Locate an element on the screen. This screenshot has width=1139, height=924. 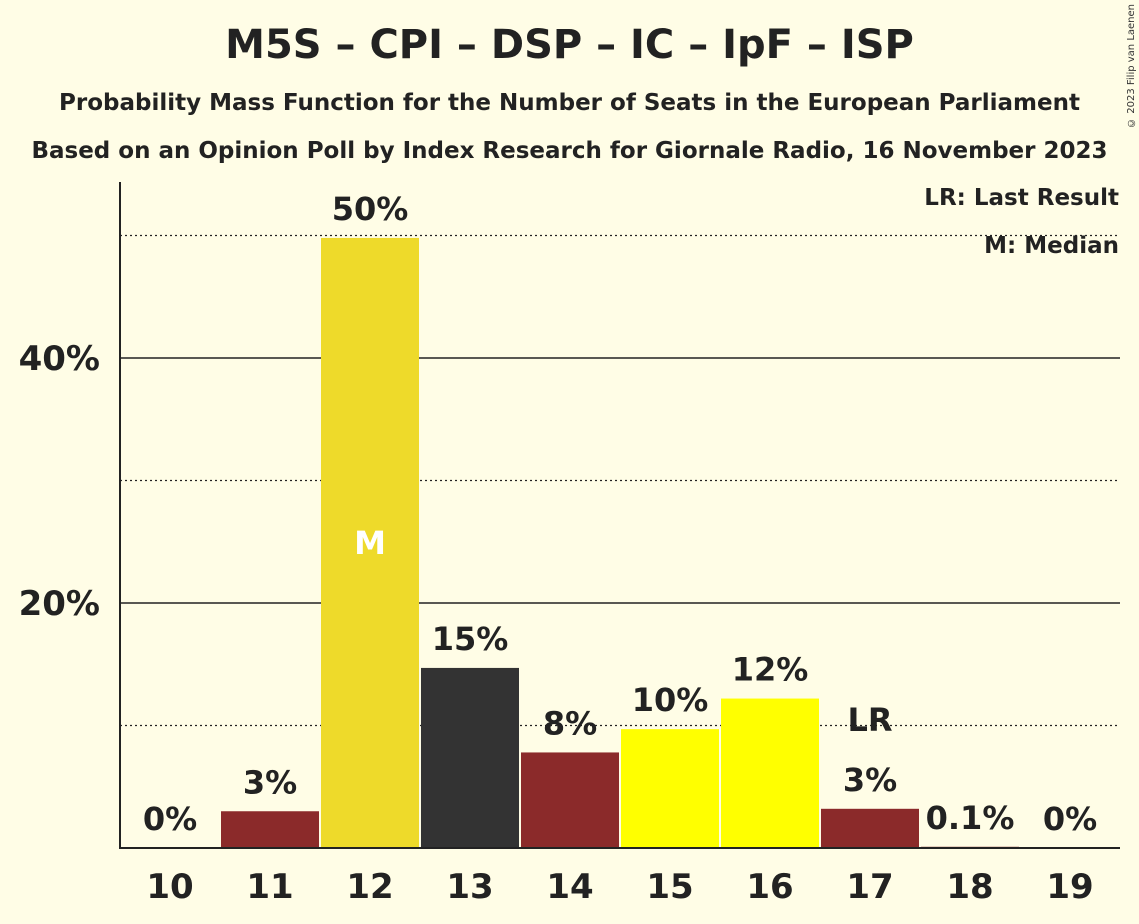
bar-value-label: 50% is located at coordinates (370, 209).